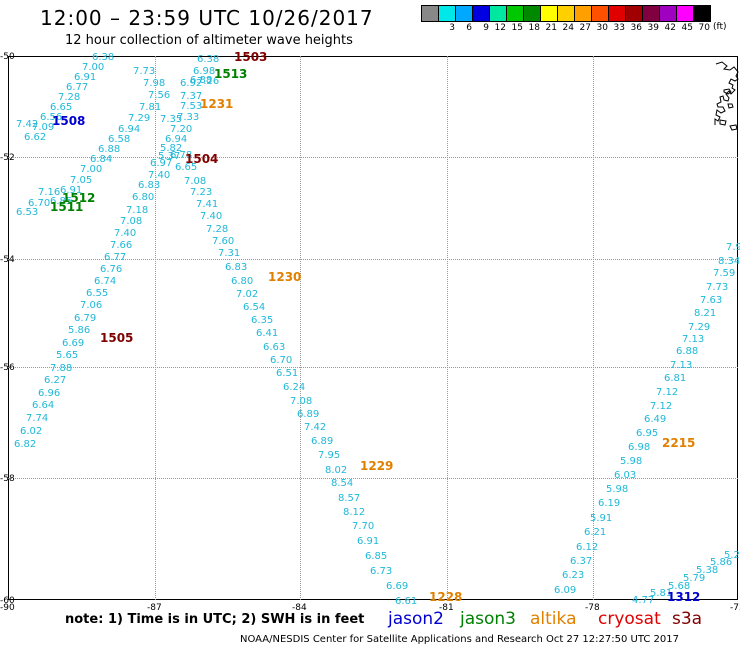 The image size is (740, 650). I want to click on wave-height-value: 7.33, so click(188, 117).